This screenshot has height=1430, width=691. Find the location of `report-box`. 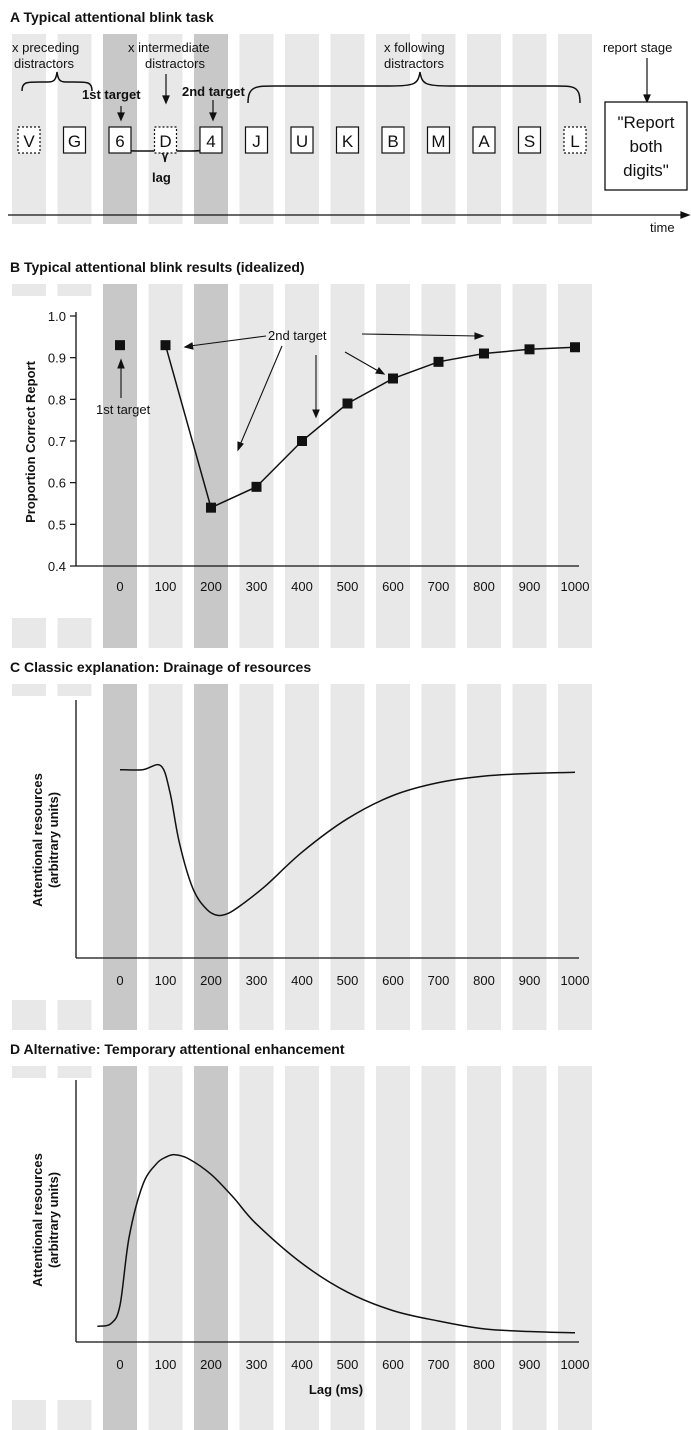

report-box is located at coordinates (646, 146).